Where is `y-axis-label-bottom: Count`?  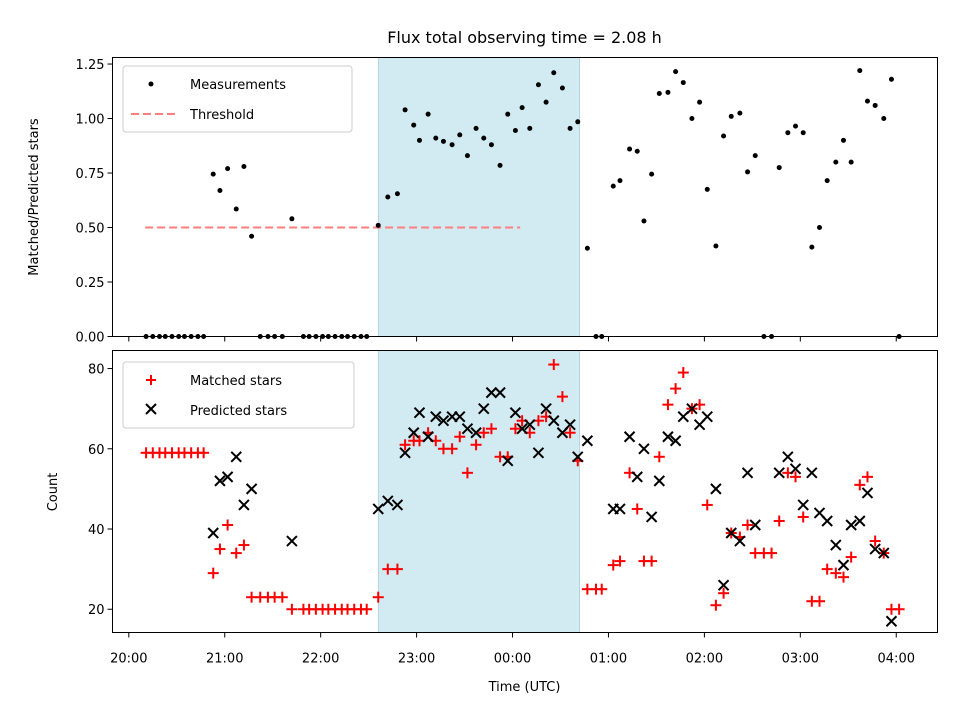
y-axis-label-bottom: Count is located at coordinates (53, 492).